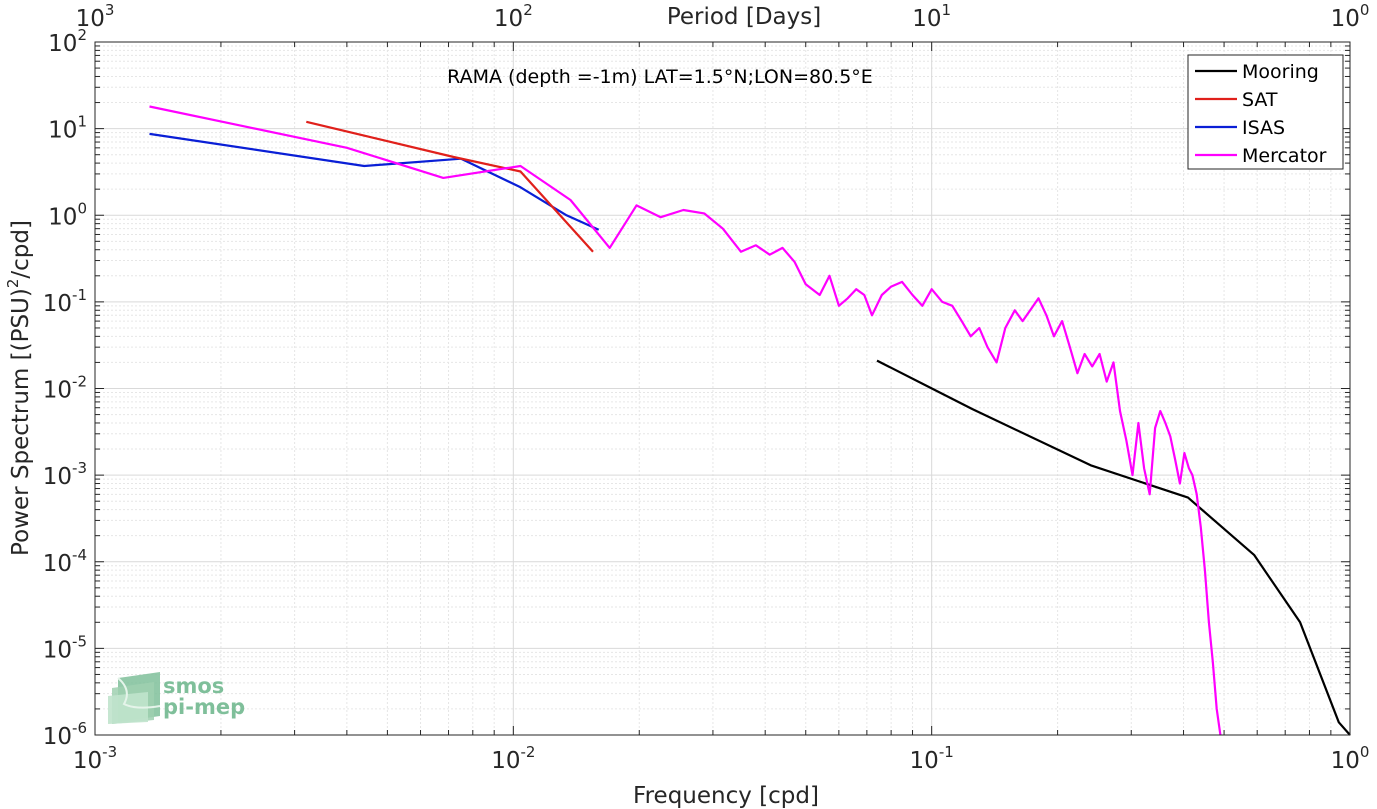 The height and width of the screenshot is (809, 1377). Describe the element at coordinates (1350, 16) in the screenshot. I see `x2-tick-label: 10⁰` at that location.